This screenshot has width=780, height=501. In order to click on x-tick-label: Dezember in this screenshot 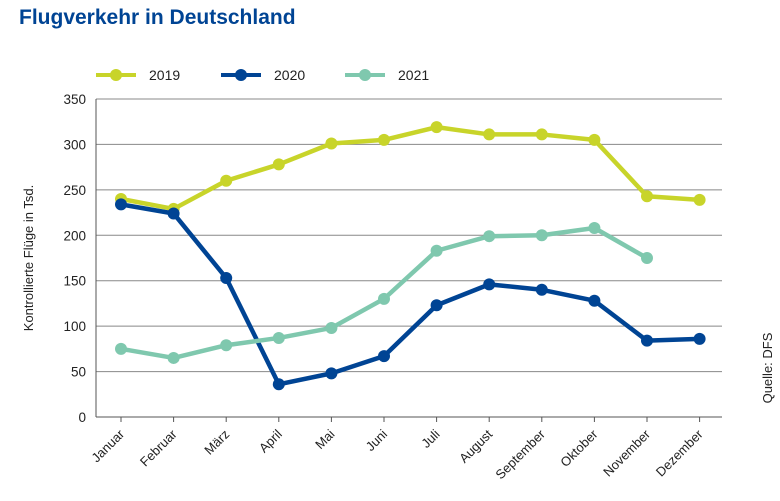, I will do `click(679, 452)`.